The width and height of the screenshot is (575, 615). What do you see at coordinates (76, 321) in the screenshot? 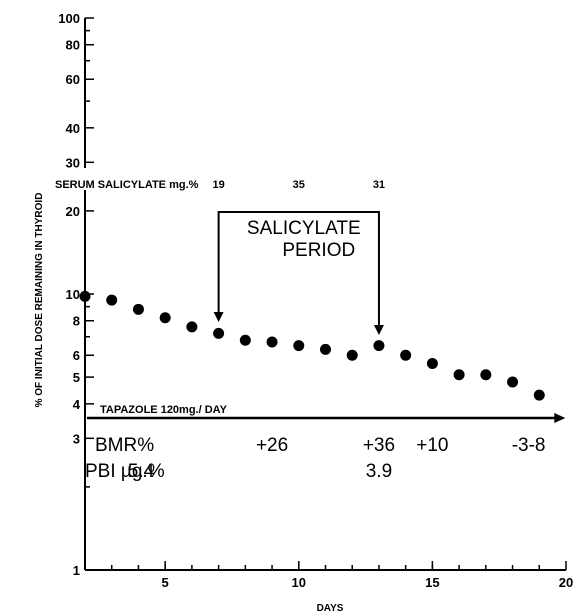
I see `y-tick-label: 8` at bounding box center [76, 321].